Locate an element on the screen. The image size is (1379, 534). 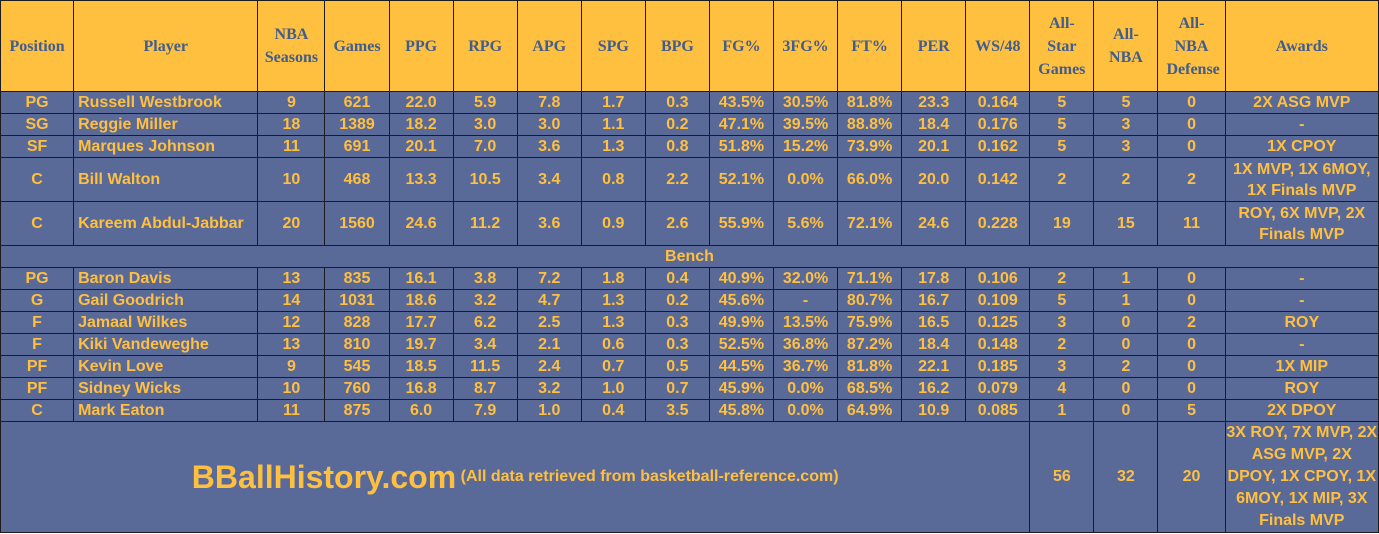
cell-fg: 52.1% is located at coordinates (741, 179).